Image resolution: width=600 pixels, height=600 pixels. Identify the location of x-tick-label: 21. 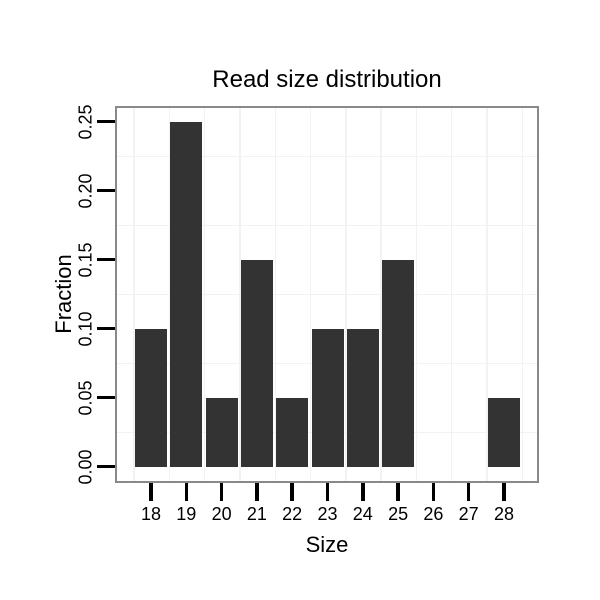
(256, 514).